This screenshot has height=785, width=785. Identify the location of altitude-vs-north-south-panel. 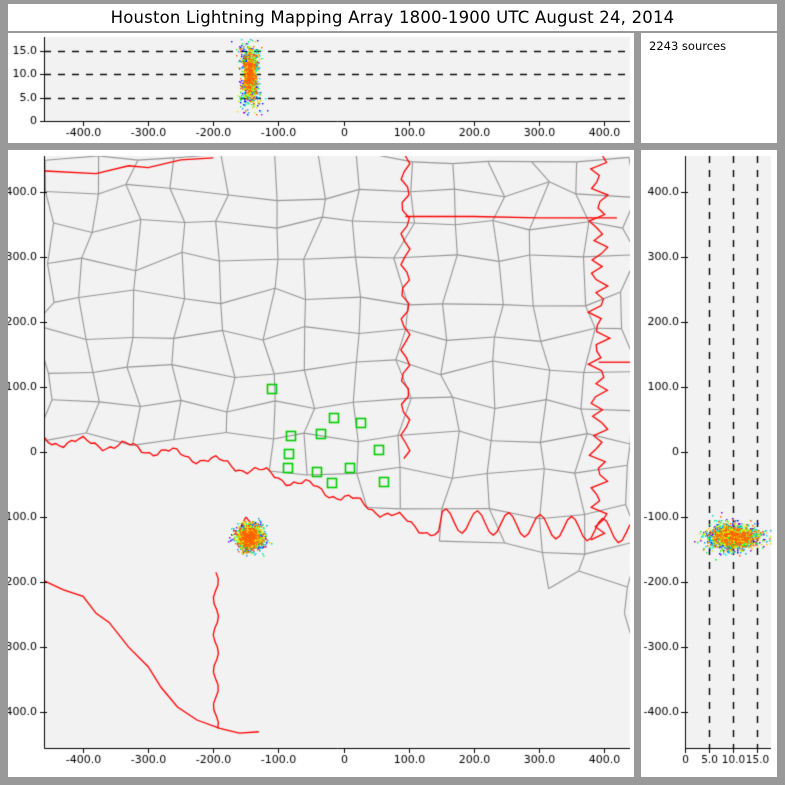
(709, 463).